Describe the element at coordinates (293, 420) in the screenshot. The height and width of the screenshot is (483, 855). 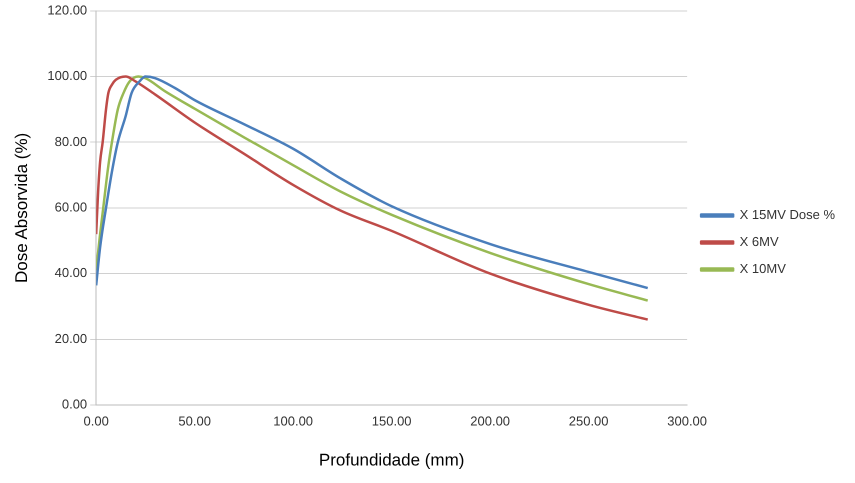
I see `x-tick-label: 100.00` at that location.